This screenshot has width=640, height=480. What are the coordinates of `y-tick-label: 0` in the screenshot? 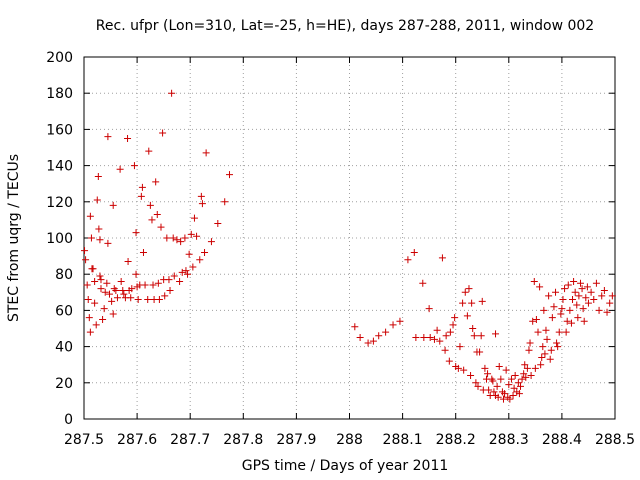 It's located at (68, 420).